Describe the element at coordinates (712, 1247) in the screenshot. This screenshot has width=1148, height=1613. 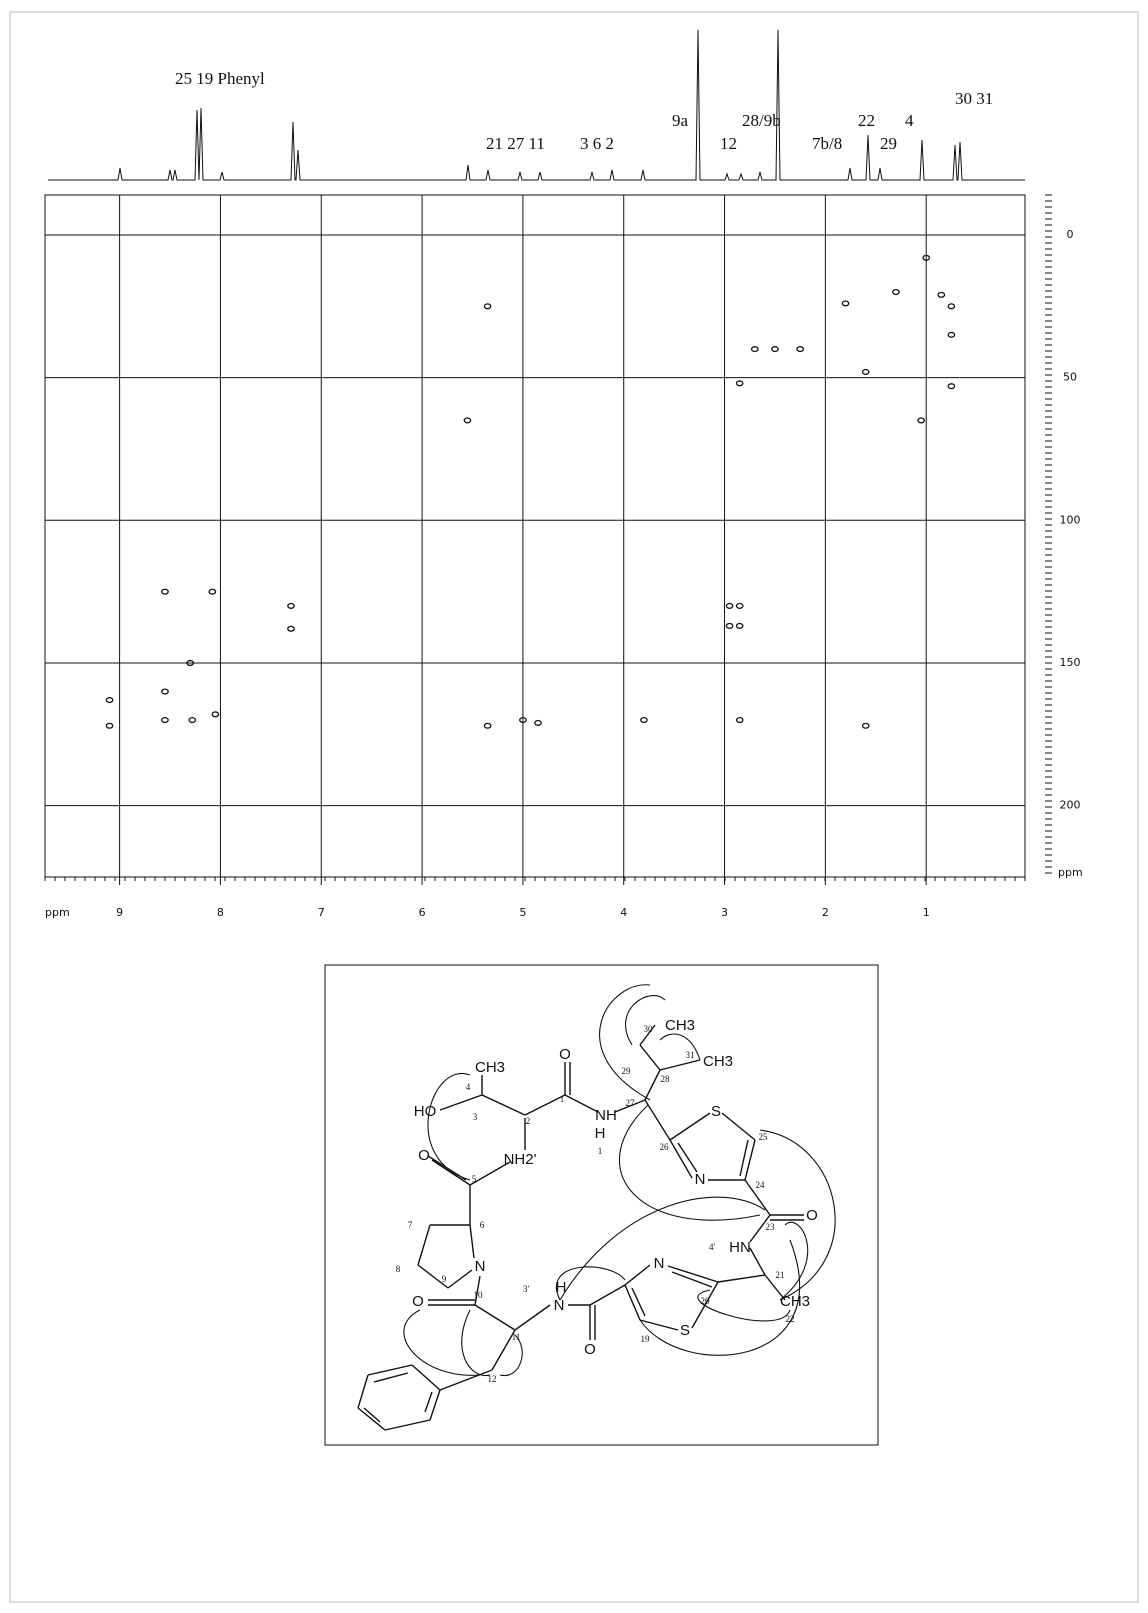
I see `atom-label: 4'` at that location.